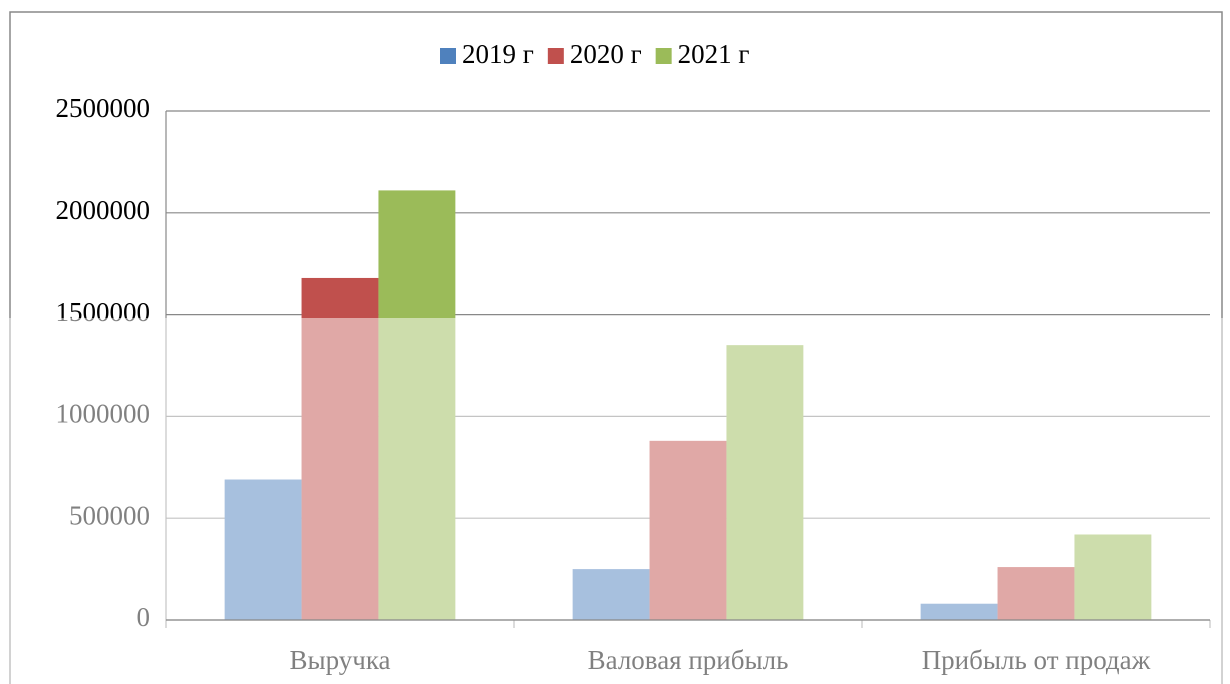 This screenshot has width=1230, height=684. Describe the element at coordinates (103, 210) in the screenshot. I see `y-tick-label: 2000000` at that location.